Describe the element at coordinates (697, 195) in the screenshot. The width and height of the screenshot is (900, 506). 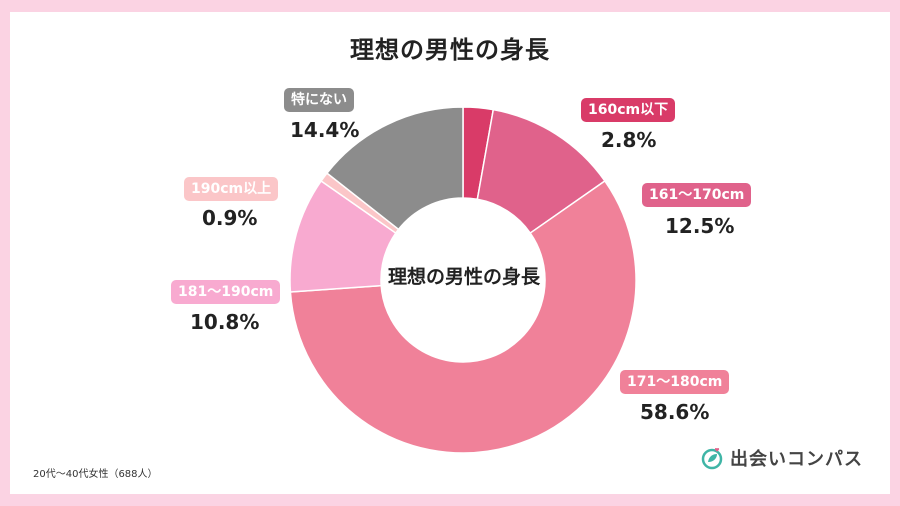
I see `slice-label-1: 161〜170cm` at that location.